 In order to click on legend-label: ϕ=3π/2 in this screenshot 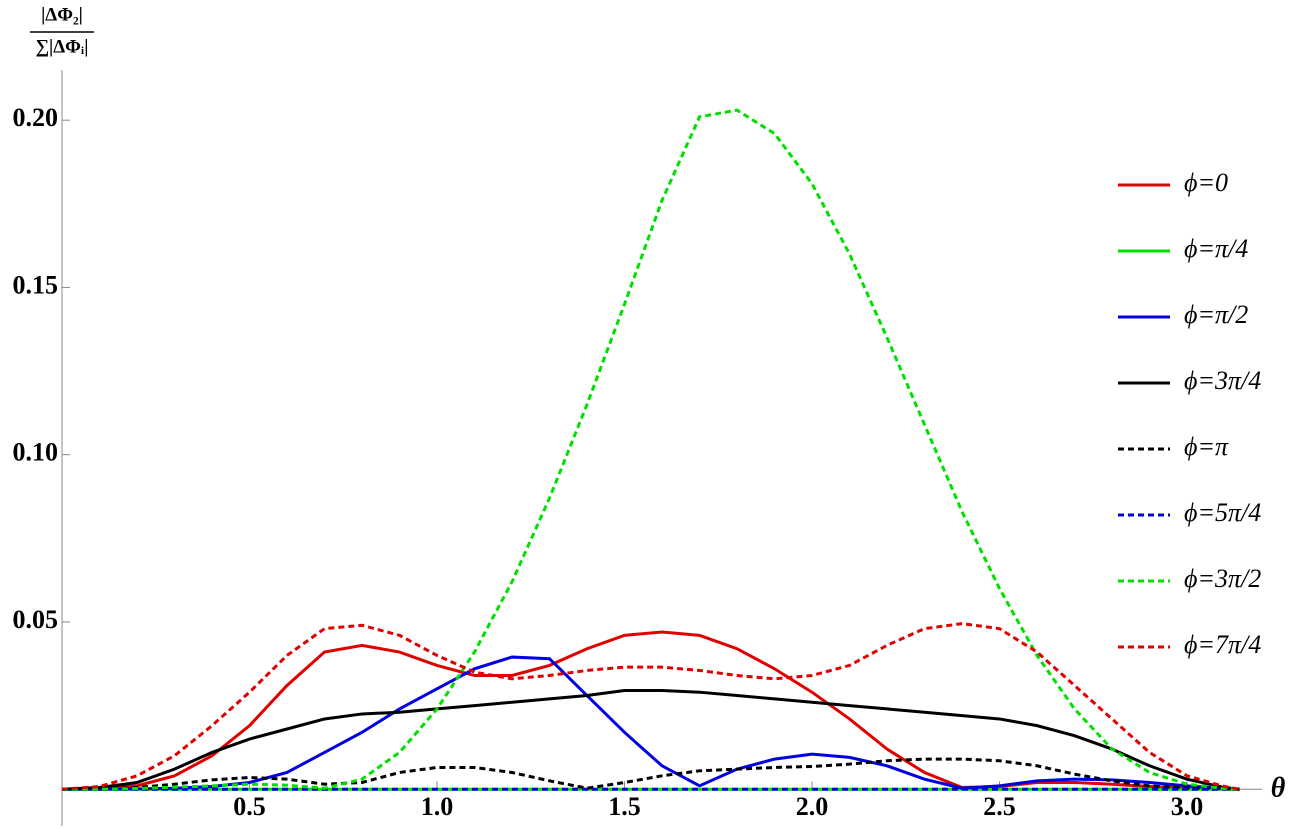, I will do `click(1222, 578)`.